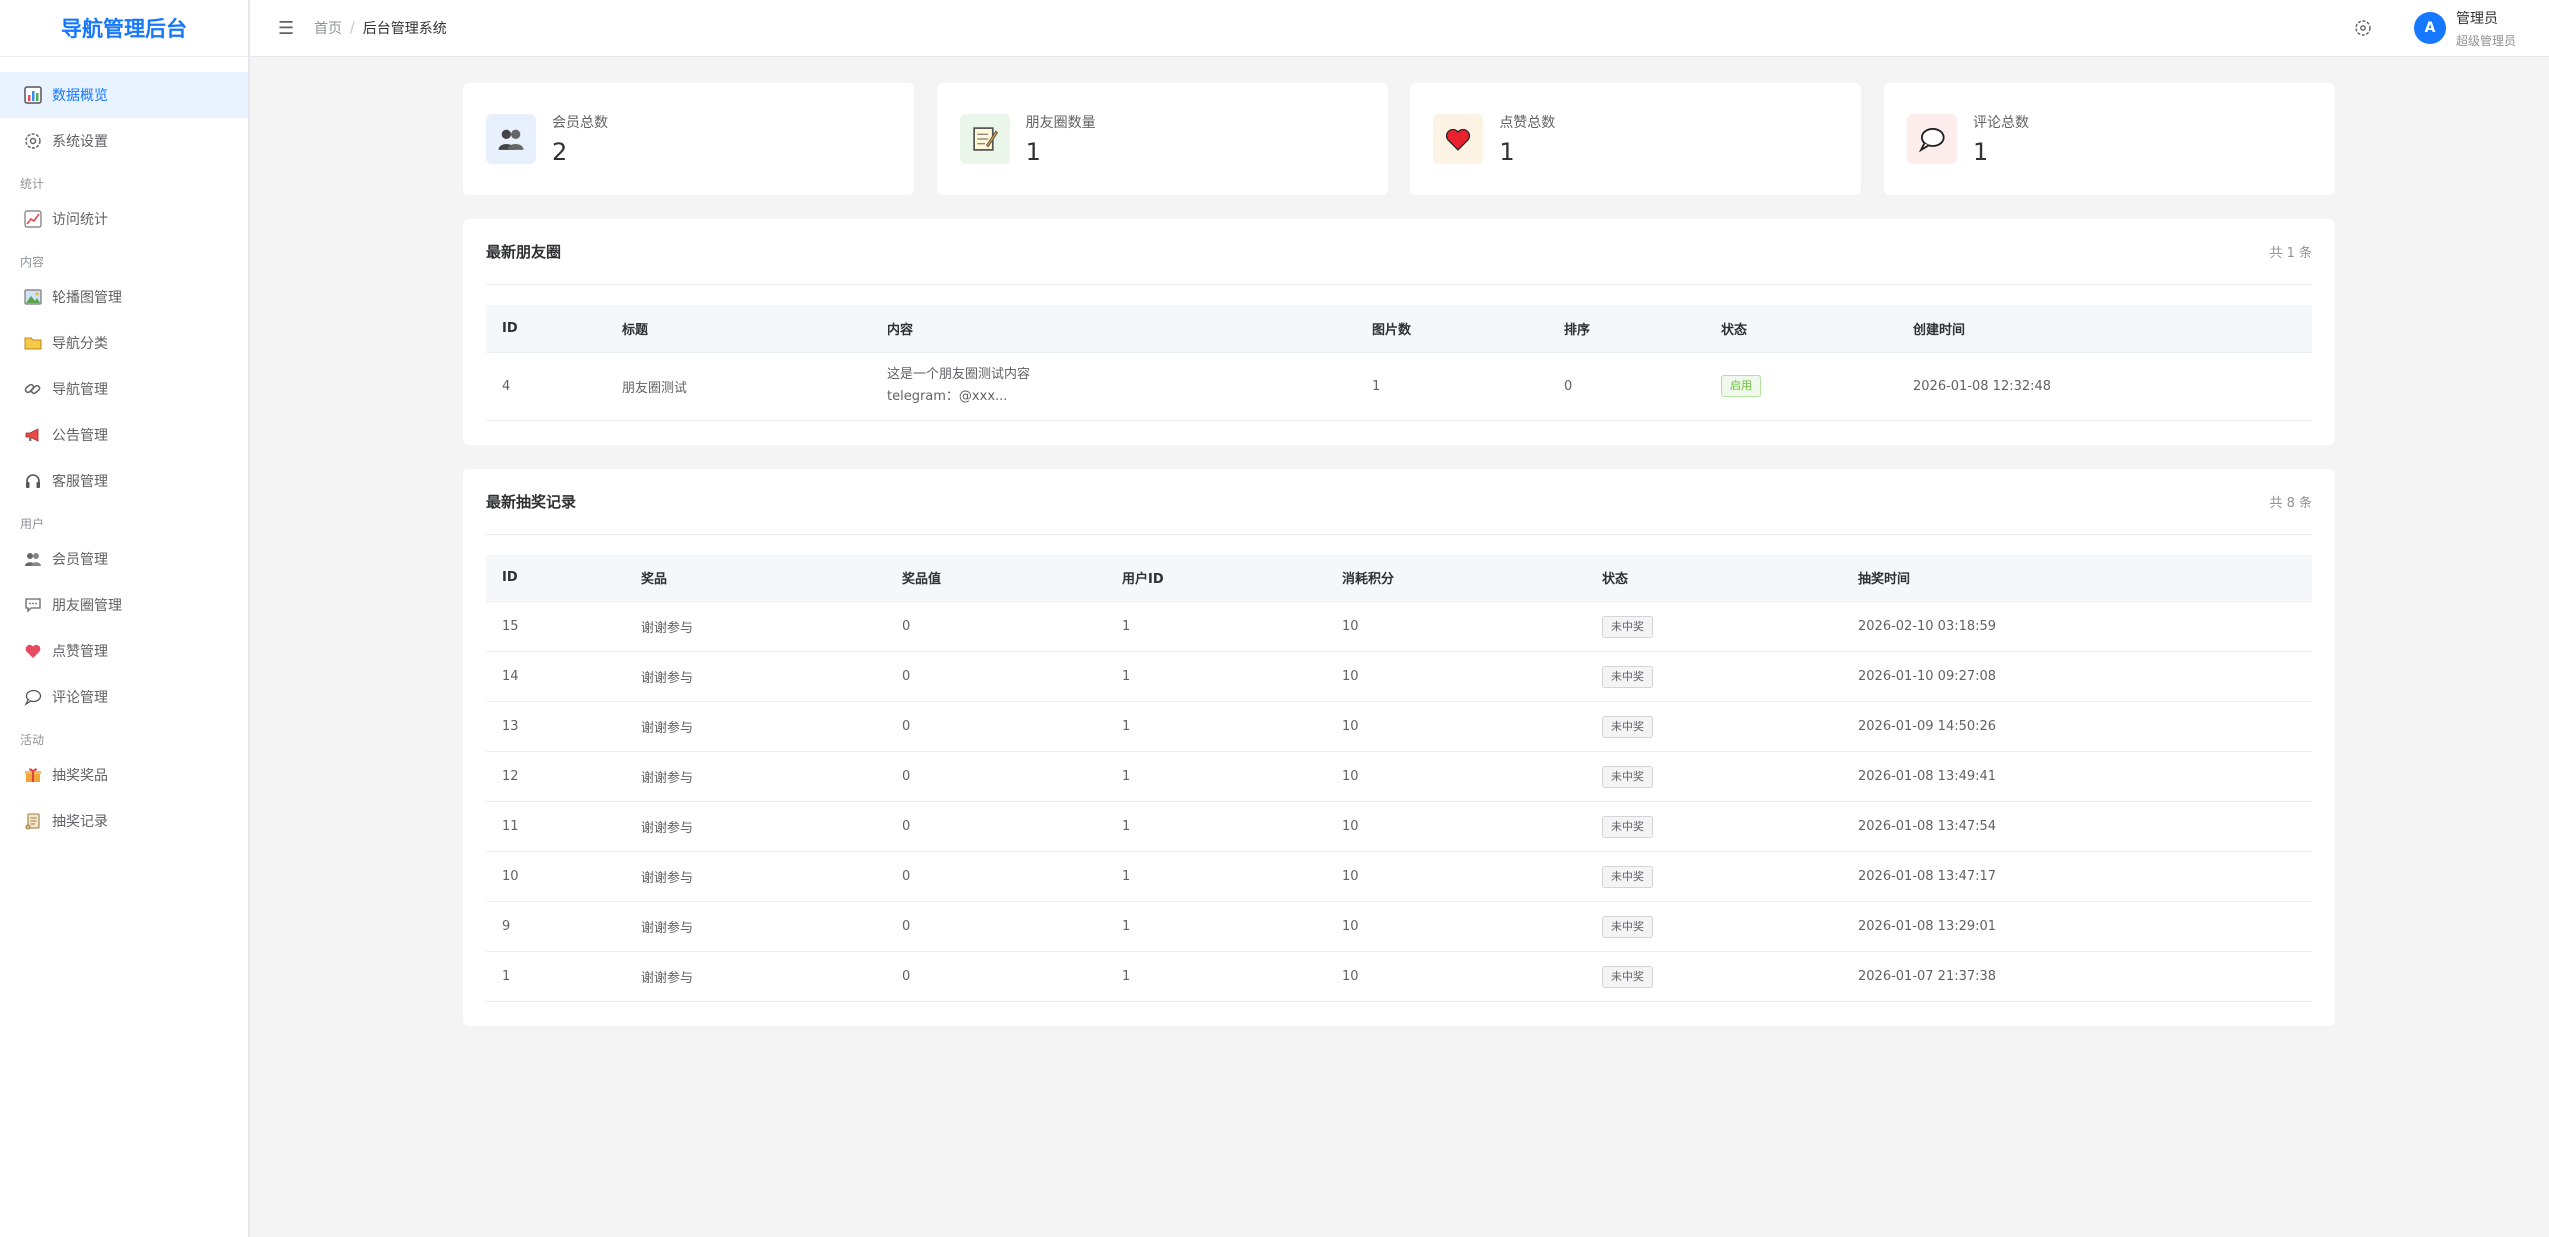  What do you see at coordinates (738, 386) in the screenshot?
I see `cell-title: 朋友圈测试` at bounding box center [738, 386].